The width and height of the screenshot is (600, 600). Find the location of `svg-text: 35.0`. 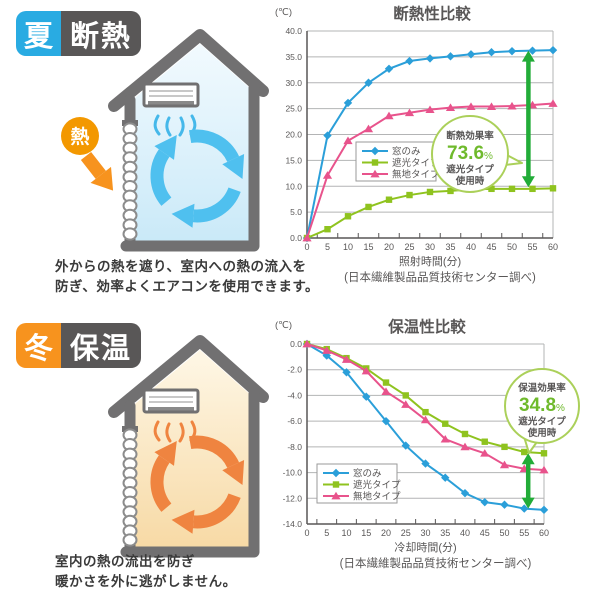

svg-text: 35.0 is located at coordinates (293, 57).